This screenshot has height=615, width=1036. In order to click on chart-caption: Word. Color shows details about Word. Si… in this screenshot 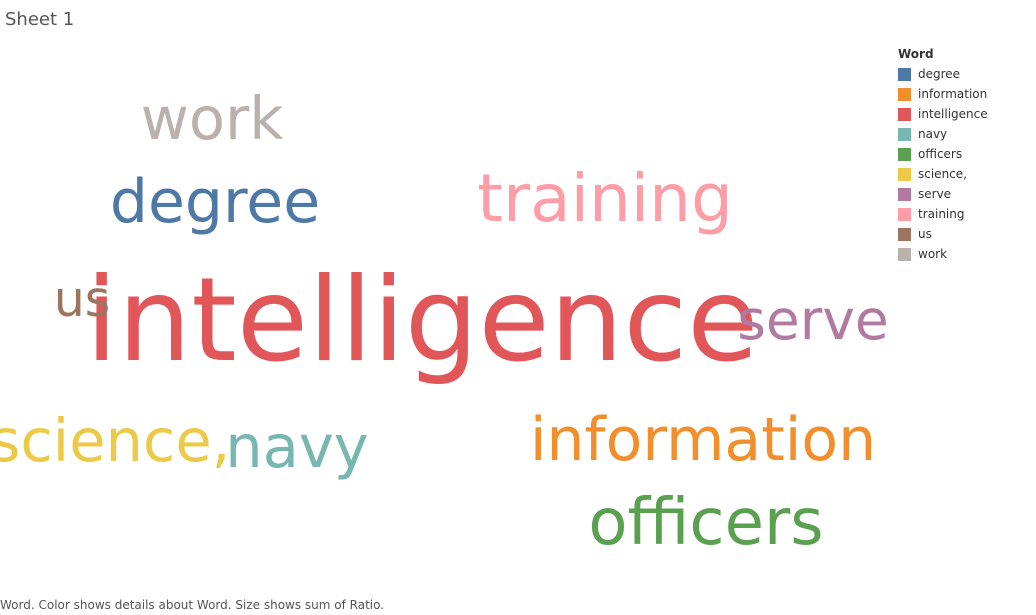, I will do `click(192, 605)`.